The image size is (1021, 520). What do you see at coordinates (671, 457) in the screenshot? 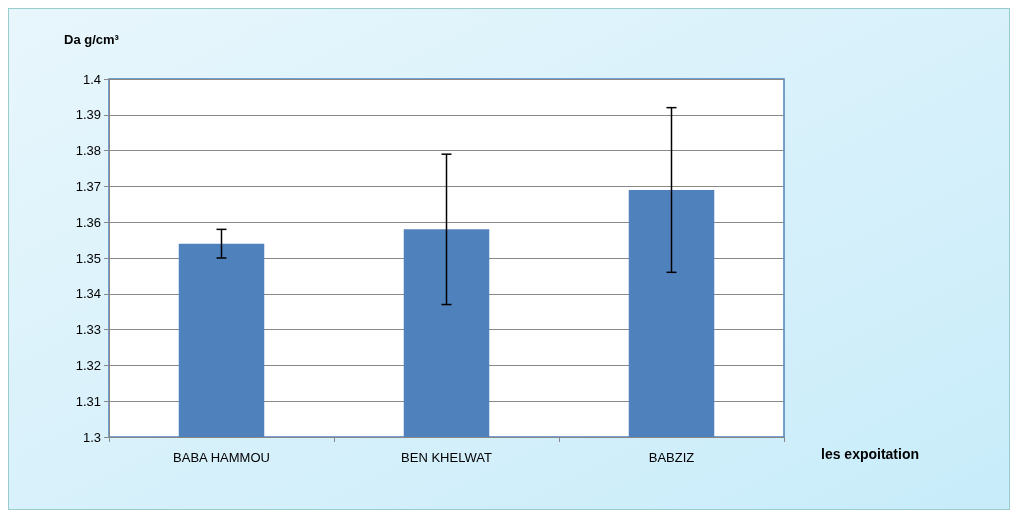
I see `x-tick-label: BABZIZ` at bounding box center [671, 457].